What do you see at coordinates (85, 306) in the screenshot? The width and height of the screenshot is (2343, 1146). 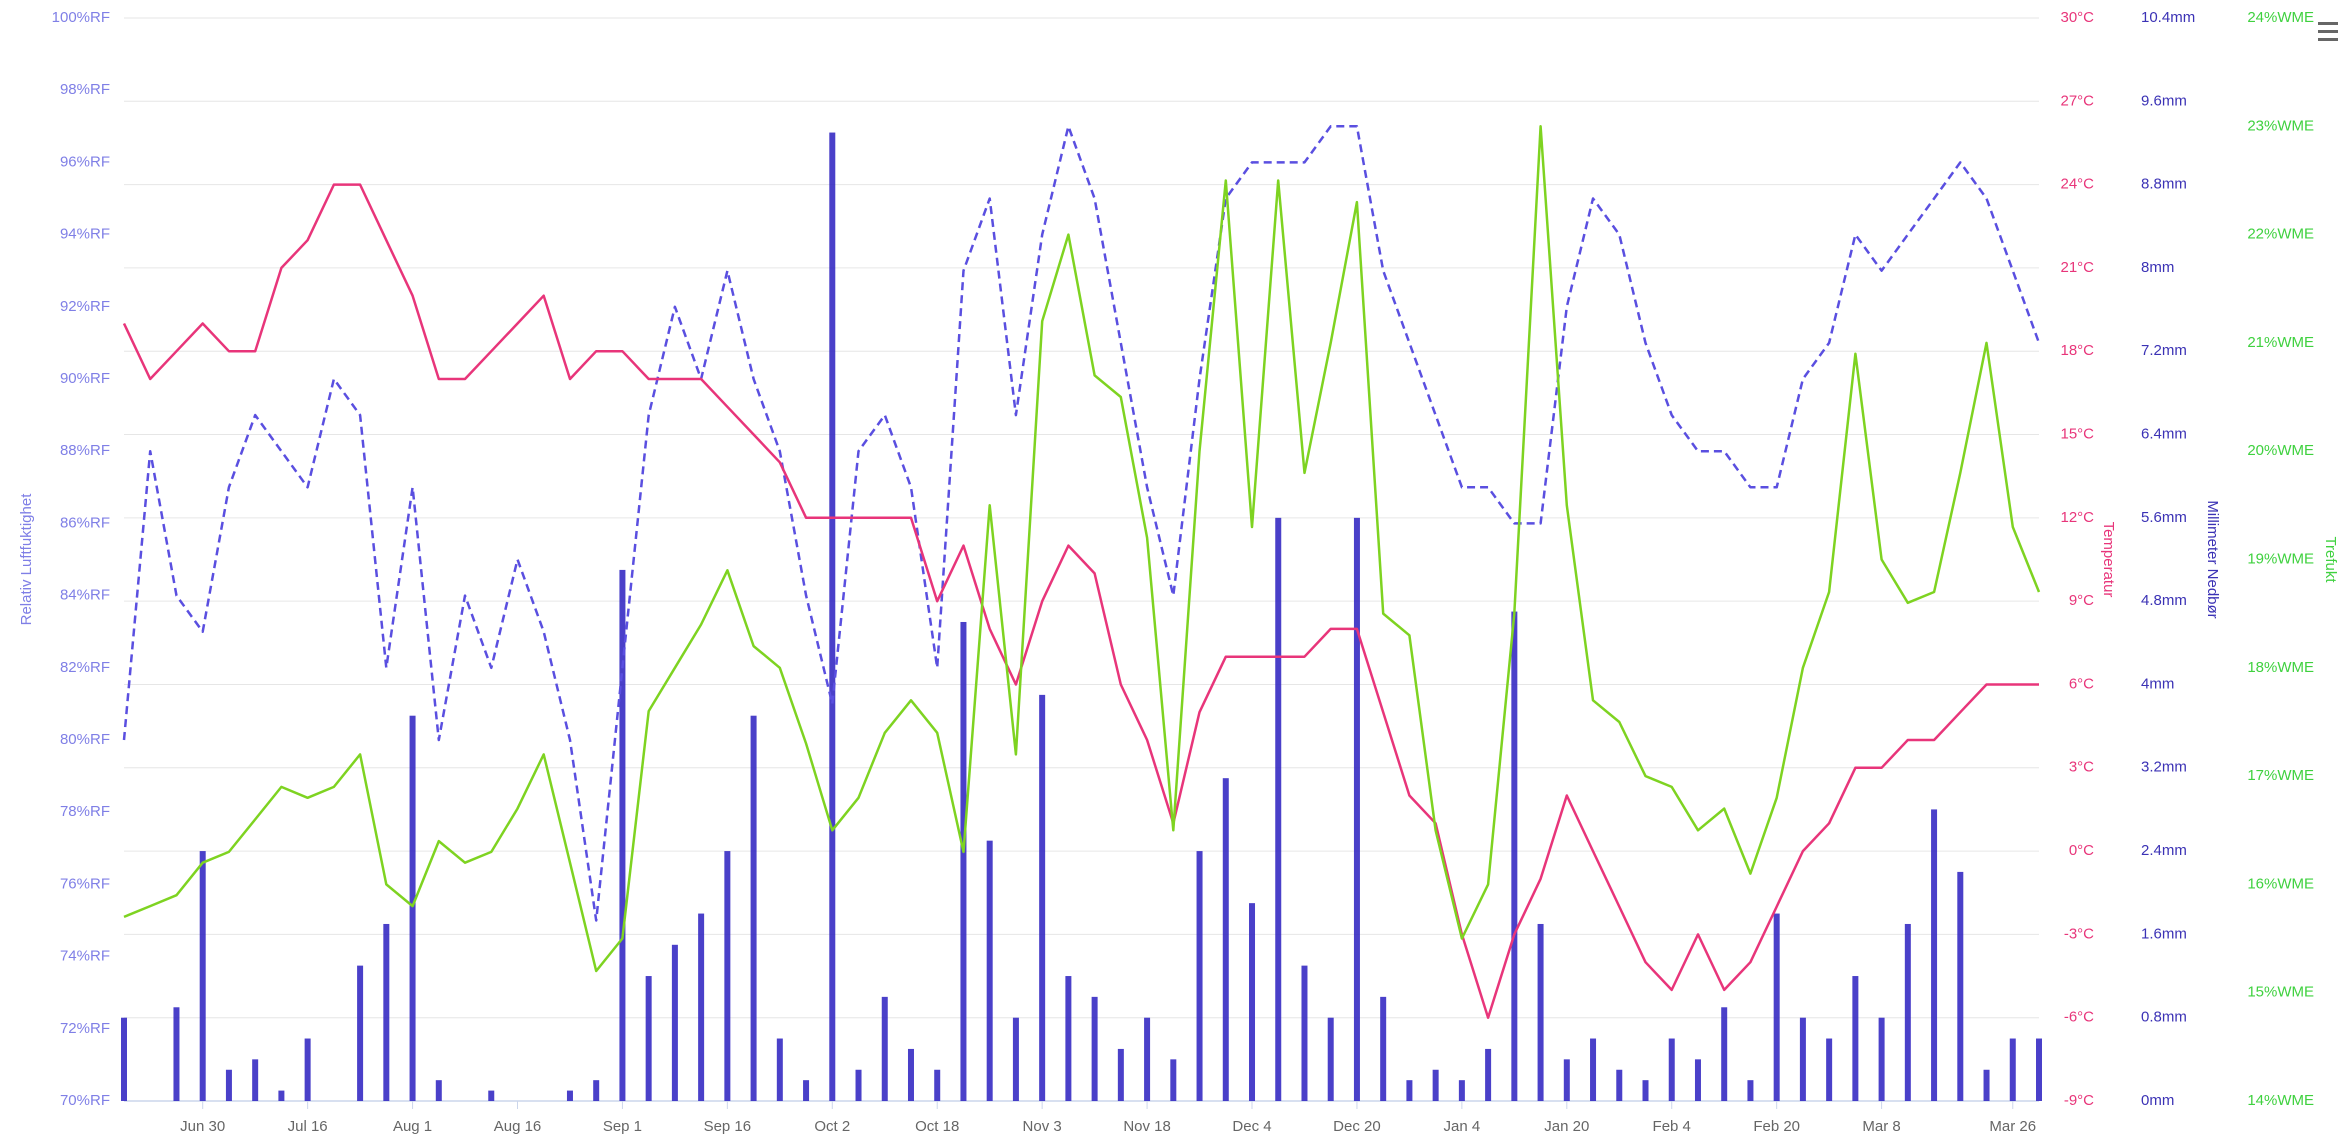 I see `y-tick-label: 92%RF` at bounding box center [85, 306].